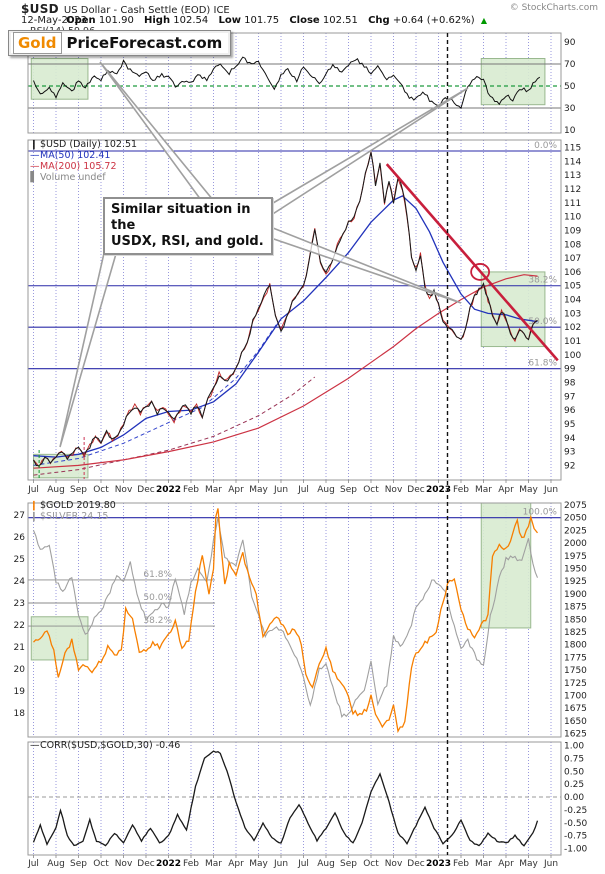 The height and width of the screenshot is (874, 605). I want to click on svg-text: 18, so click(20, 714).